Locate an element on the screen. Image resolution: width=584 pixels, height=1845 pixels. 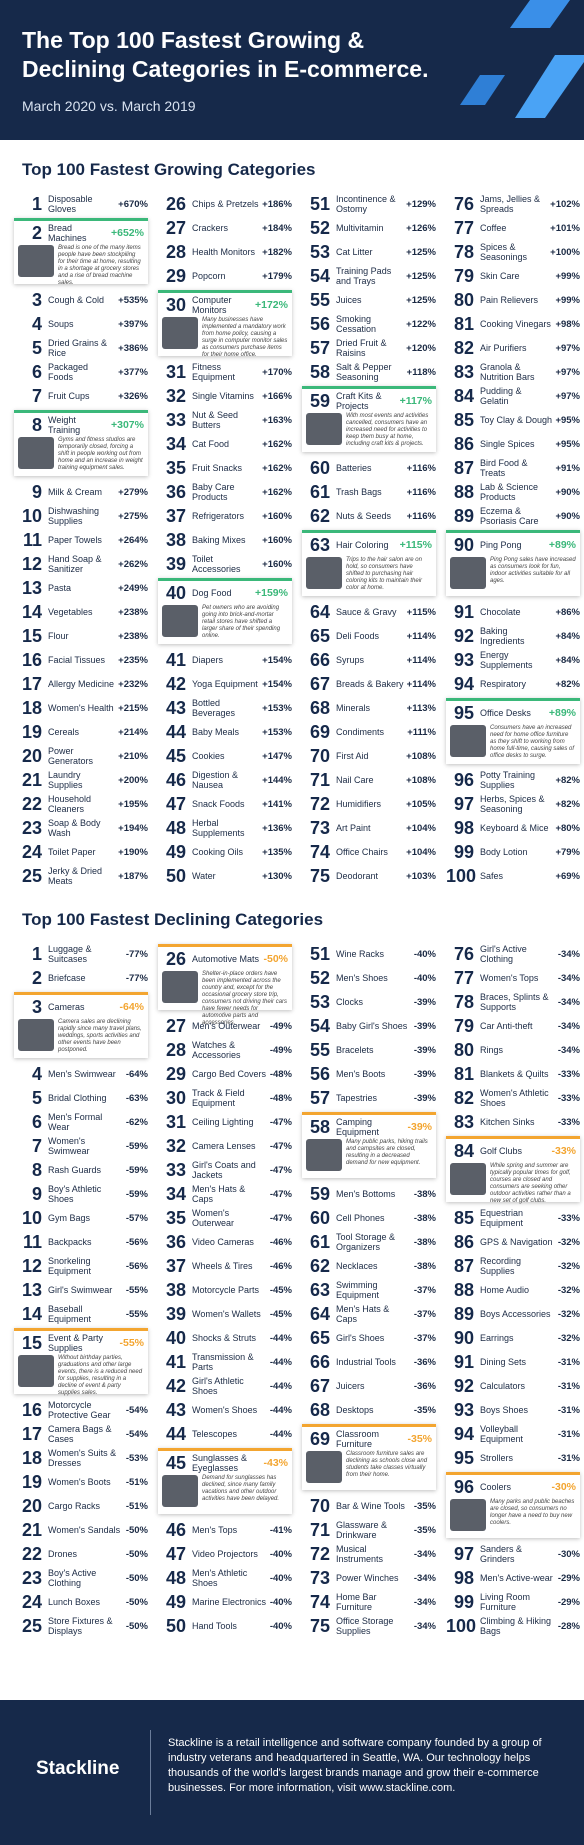
change: -59% is located at coordinates (136, 1194).